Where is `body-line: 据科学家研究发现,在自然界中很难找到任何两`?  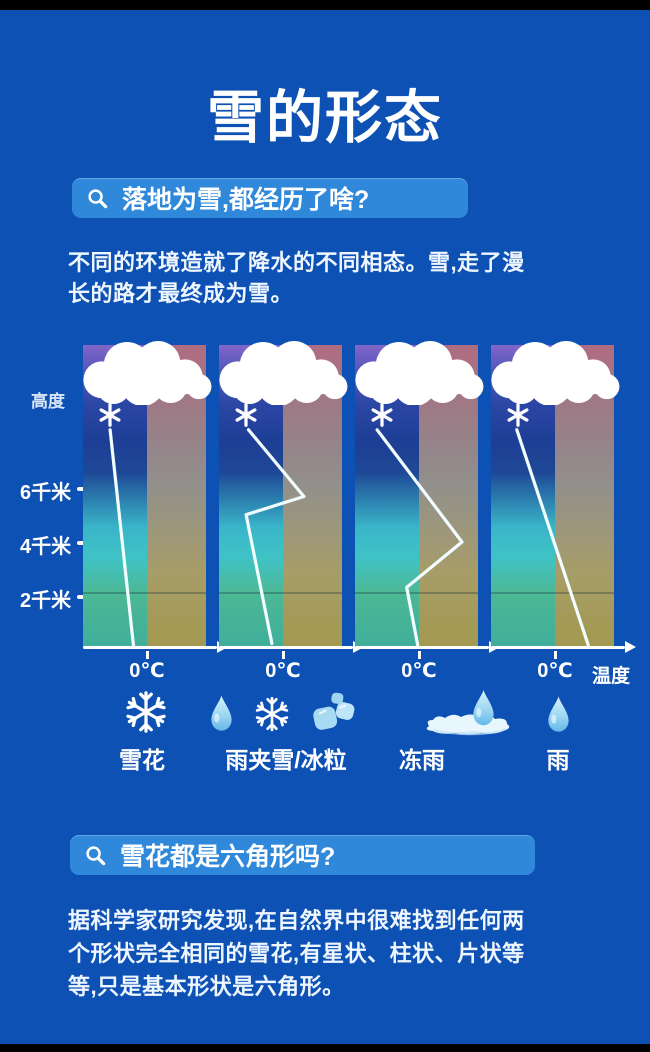 body-line: 据科学家研究发现,在自然界中很难找到任何两 is located at coordinates (296, 920).